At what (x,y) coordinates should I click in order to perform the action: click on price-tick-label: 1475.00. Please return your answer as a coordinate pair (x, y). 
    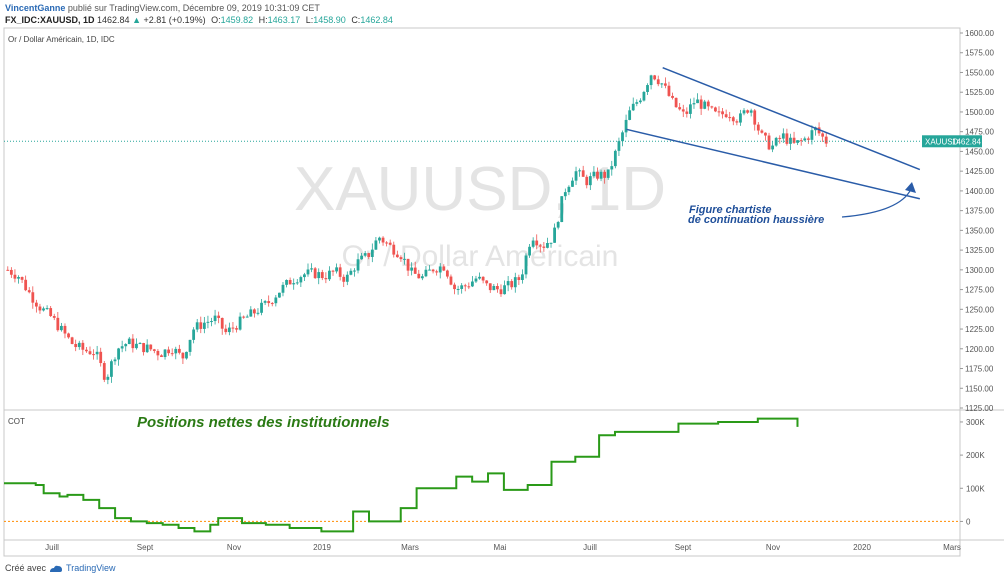
    Looking at the image, I should click on (979, 132).